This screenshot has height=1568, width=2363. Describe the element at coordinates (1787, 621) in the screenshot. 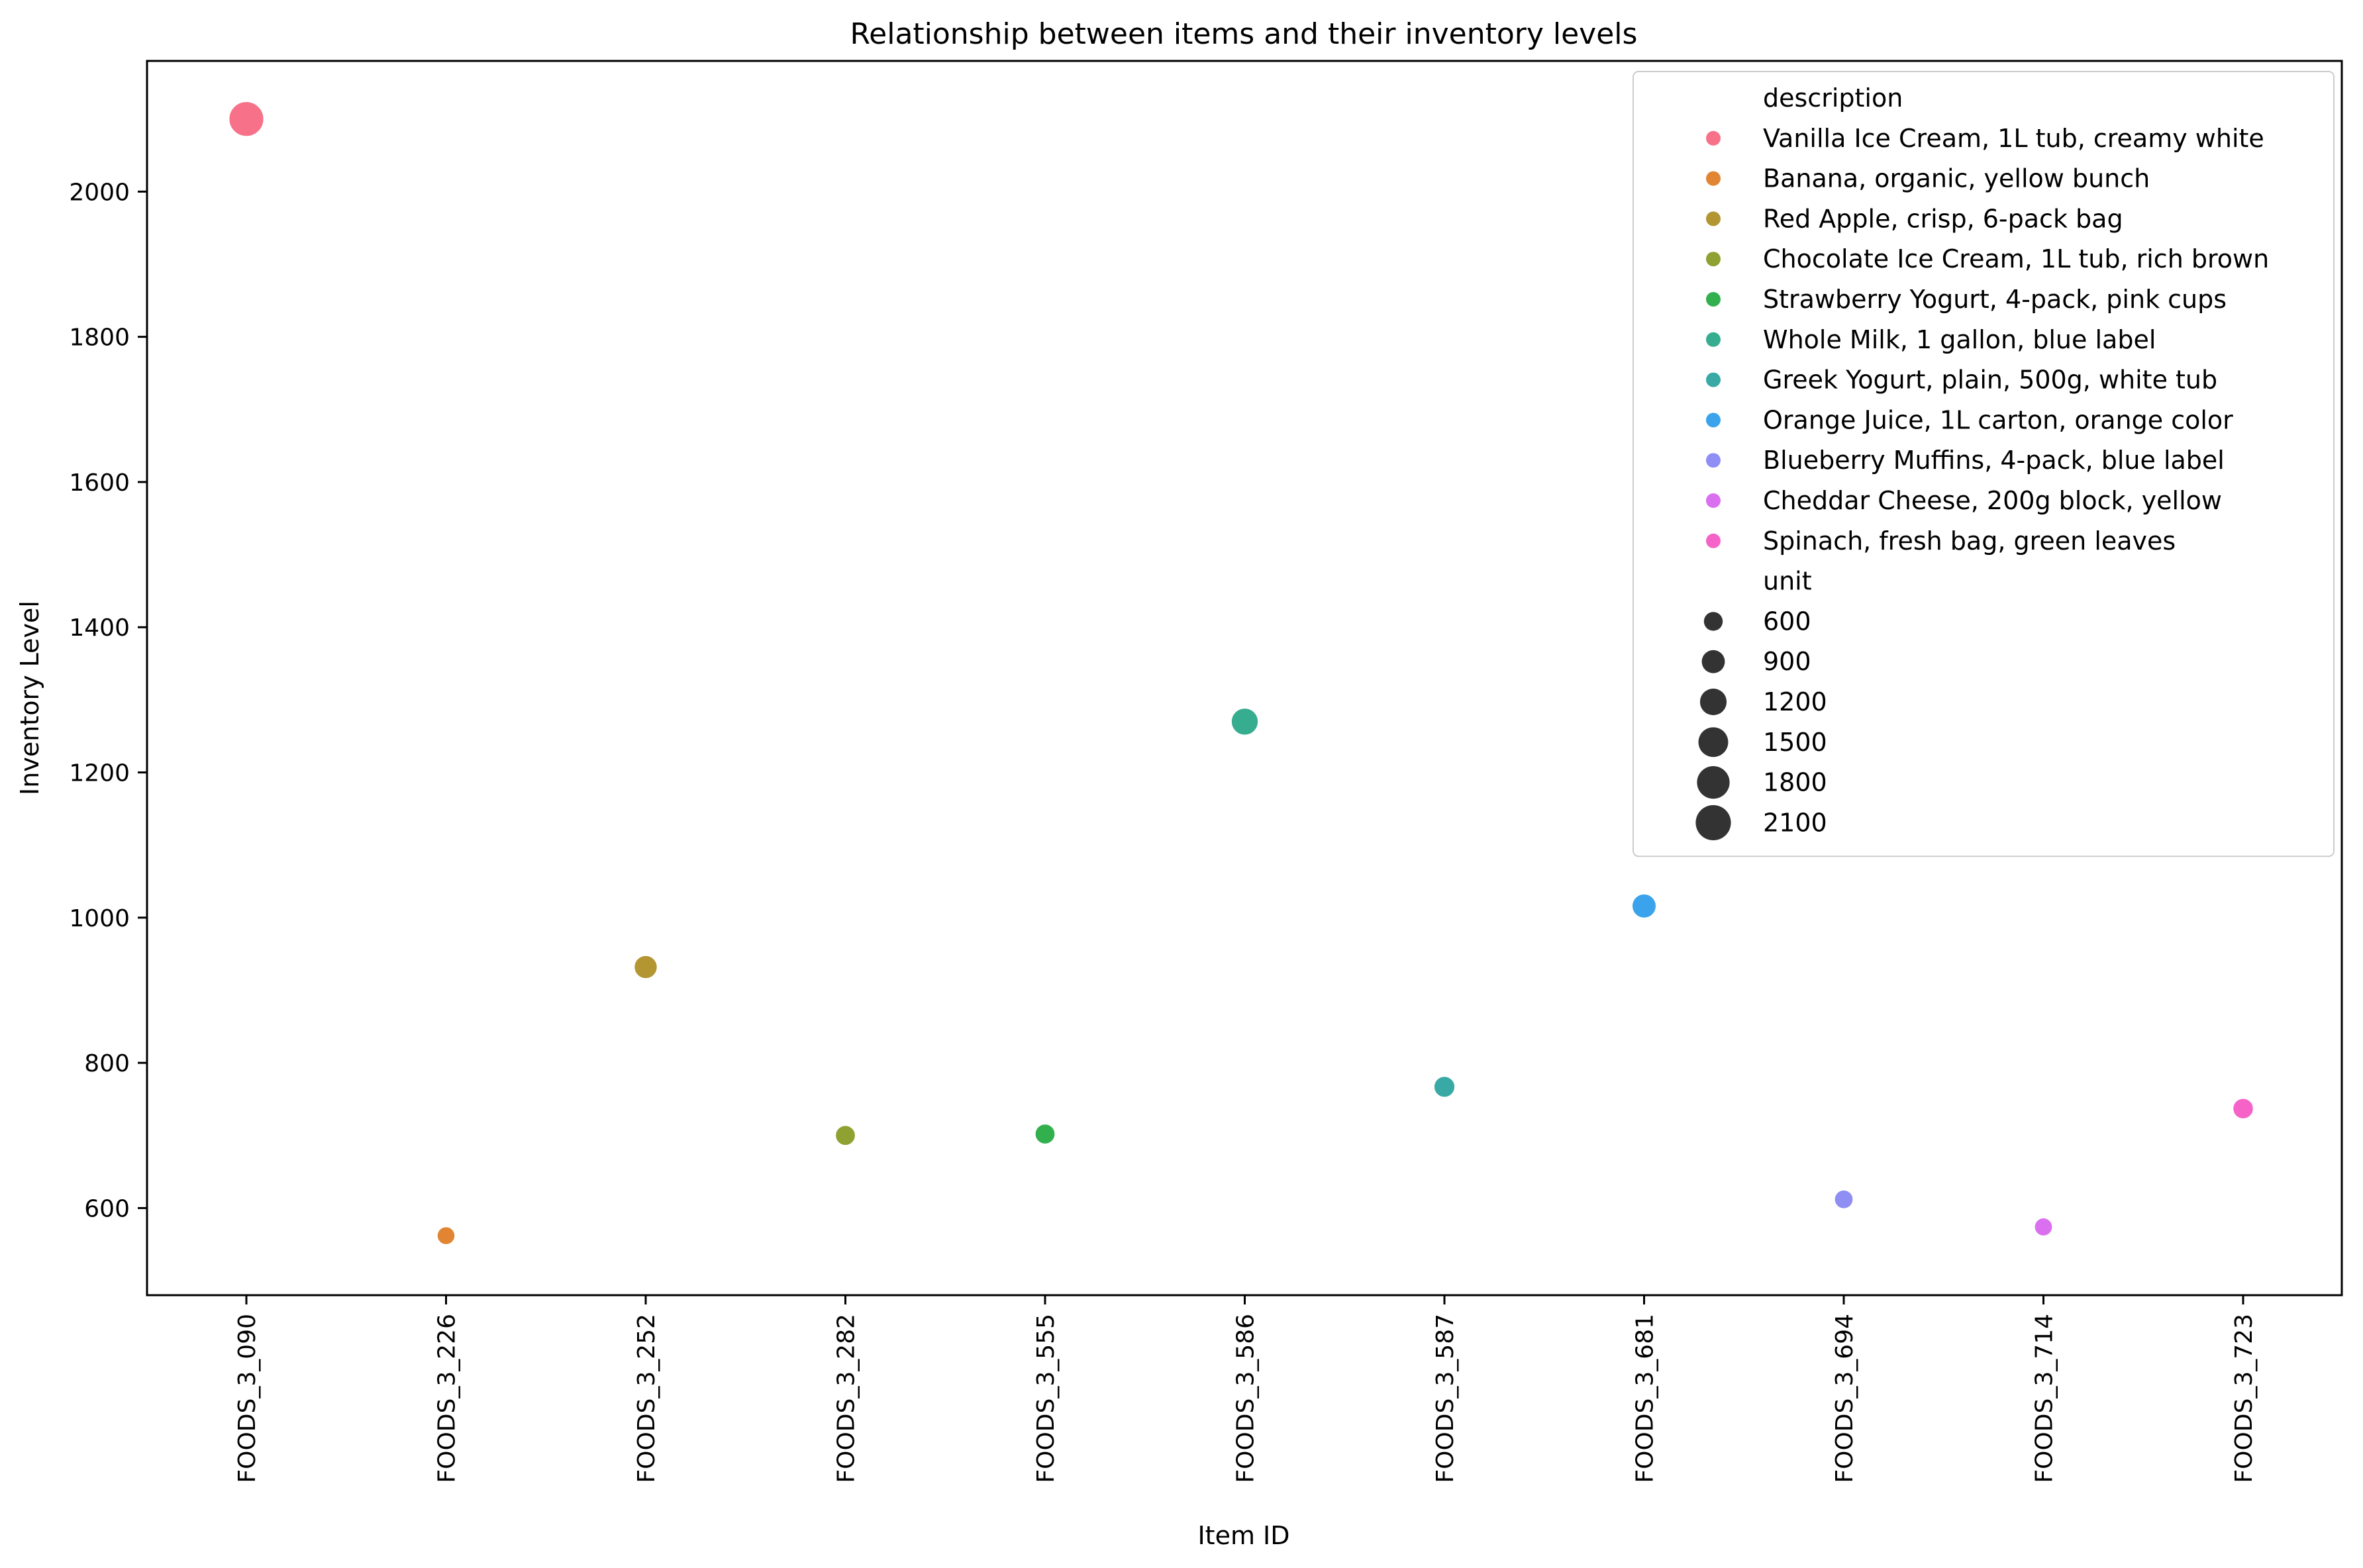

I see `legend-size-label: 600` at that location.